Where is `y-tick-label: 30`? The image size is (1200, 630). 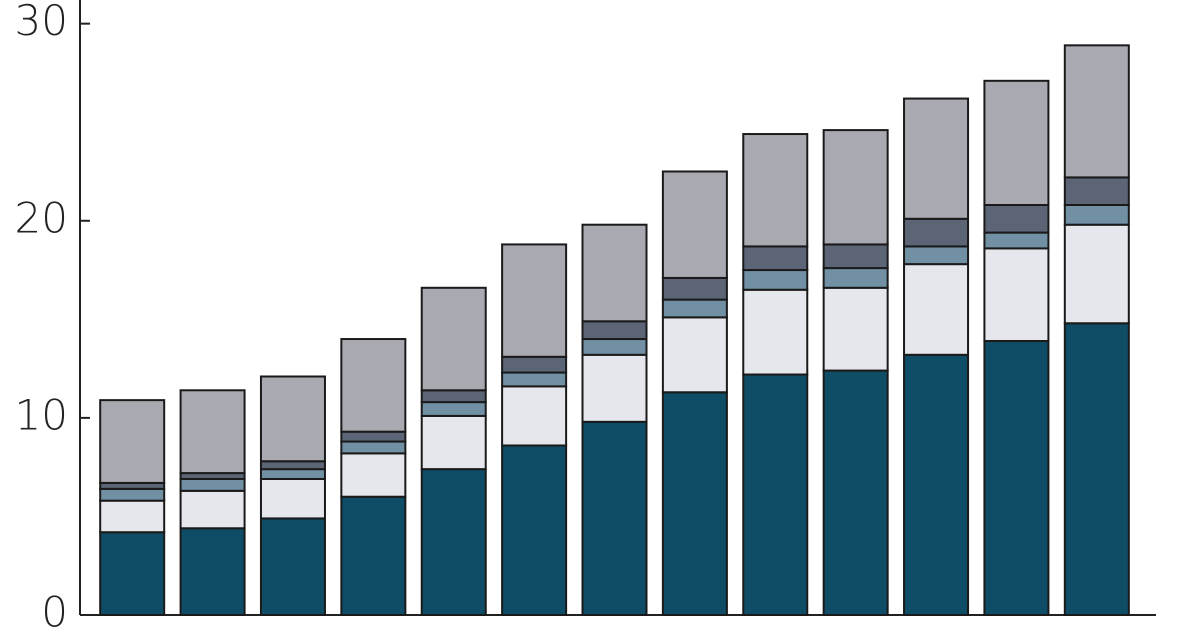
y-tick-label: 30 is located at coordinates (41, 22).